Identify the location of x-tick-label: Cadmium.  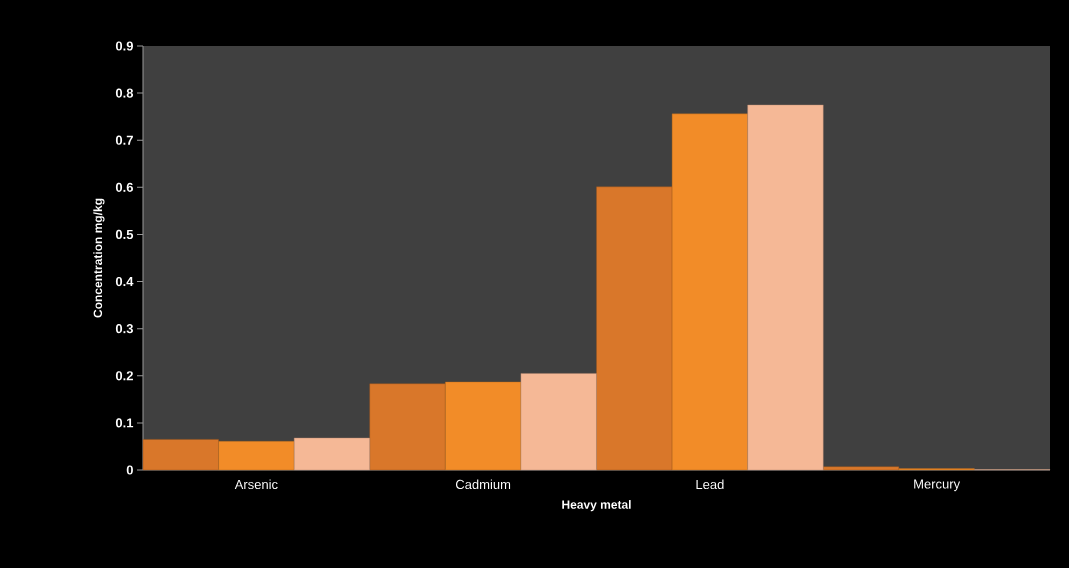
(483, 484).